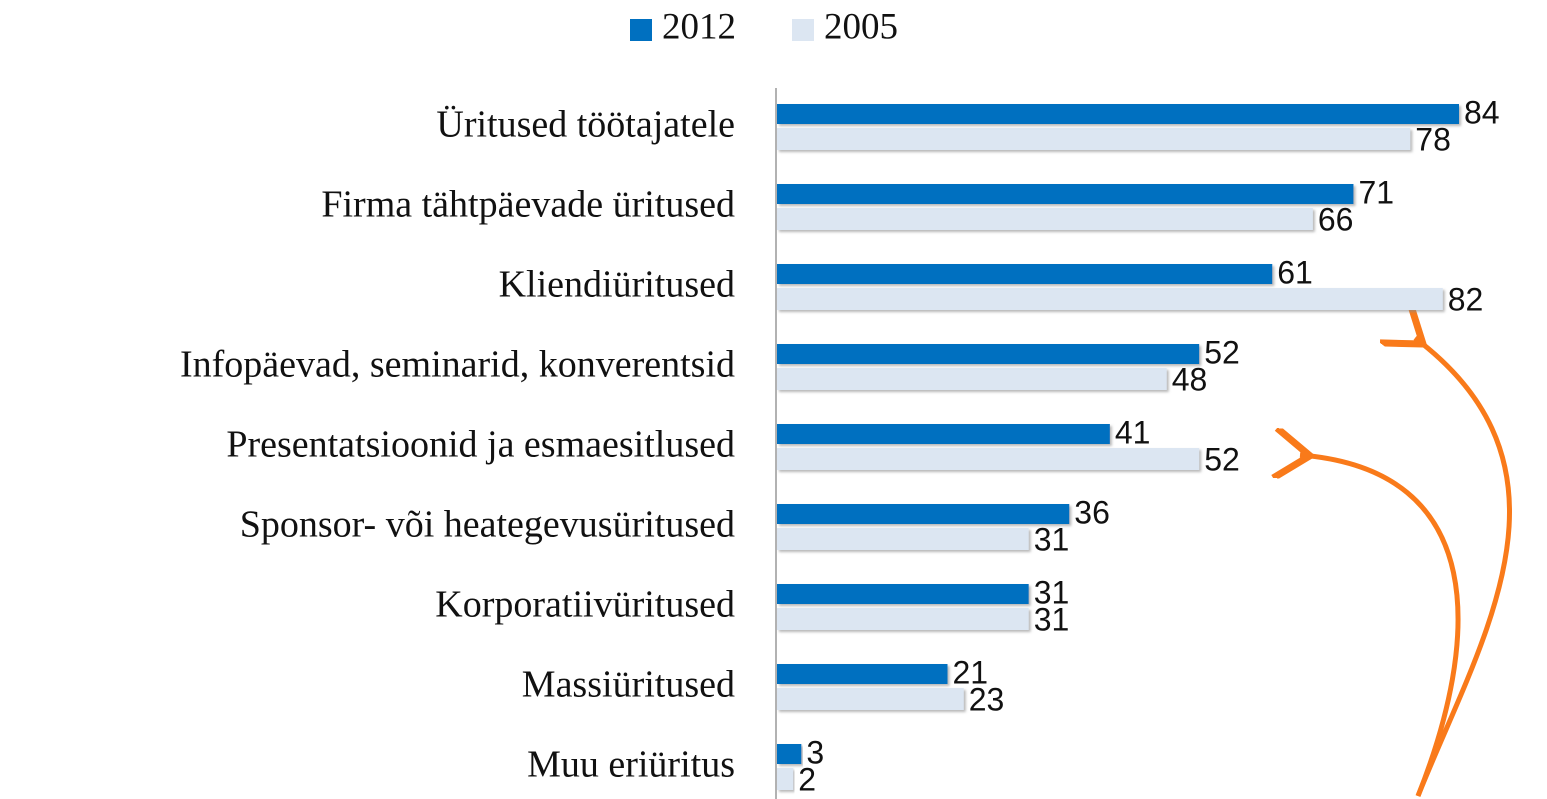 The image size is (1547, 799). I want to click on legend-label: 2012, so click(699, 26).